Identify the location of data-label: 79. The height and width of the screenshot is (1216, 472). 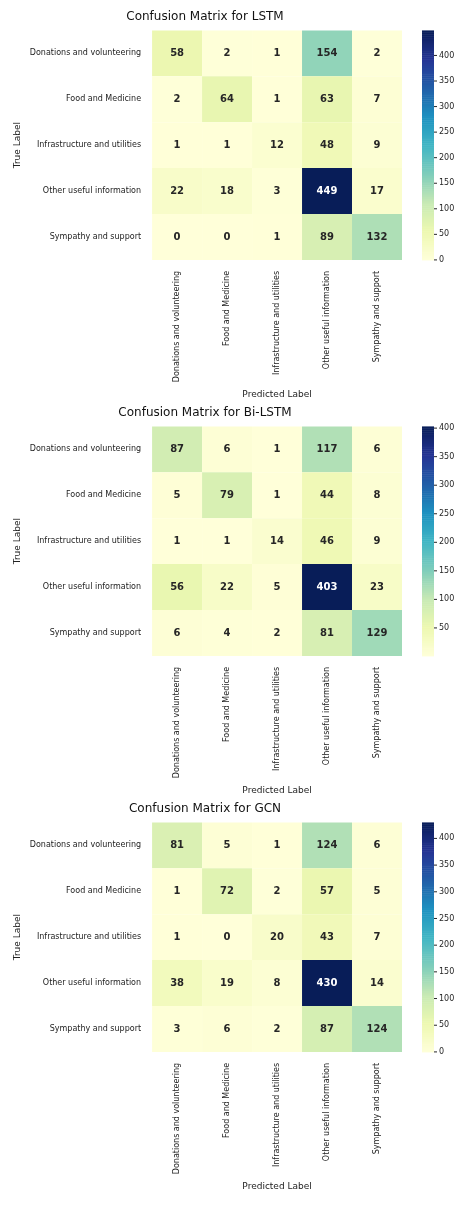
(227, 494).